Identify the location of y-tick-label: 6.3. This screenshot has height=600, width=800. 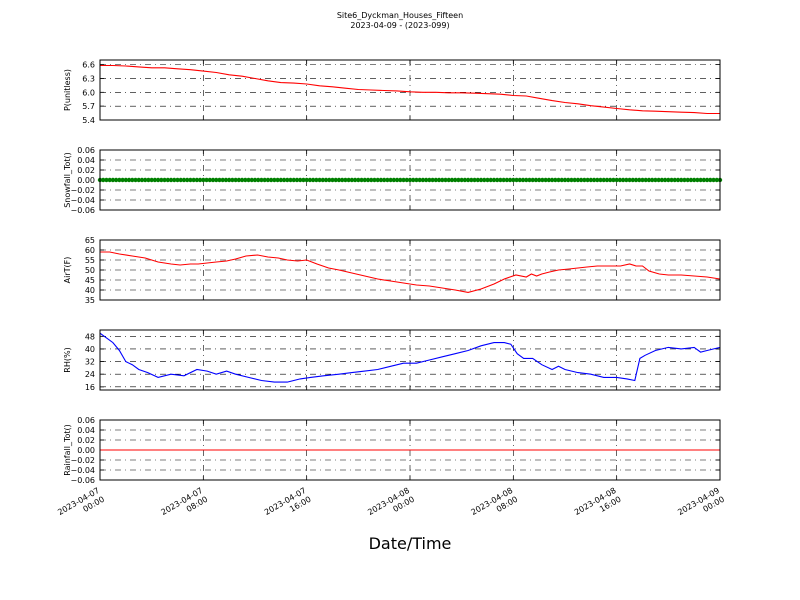
(88, 78).